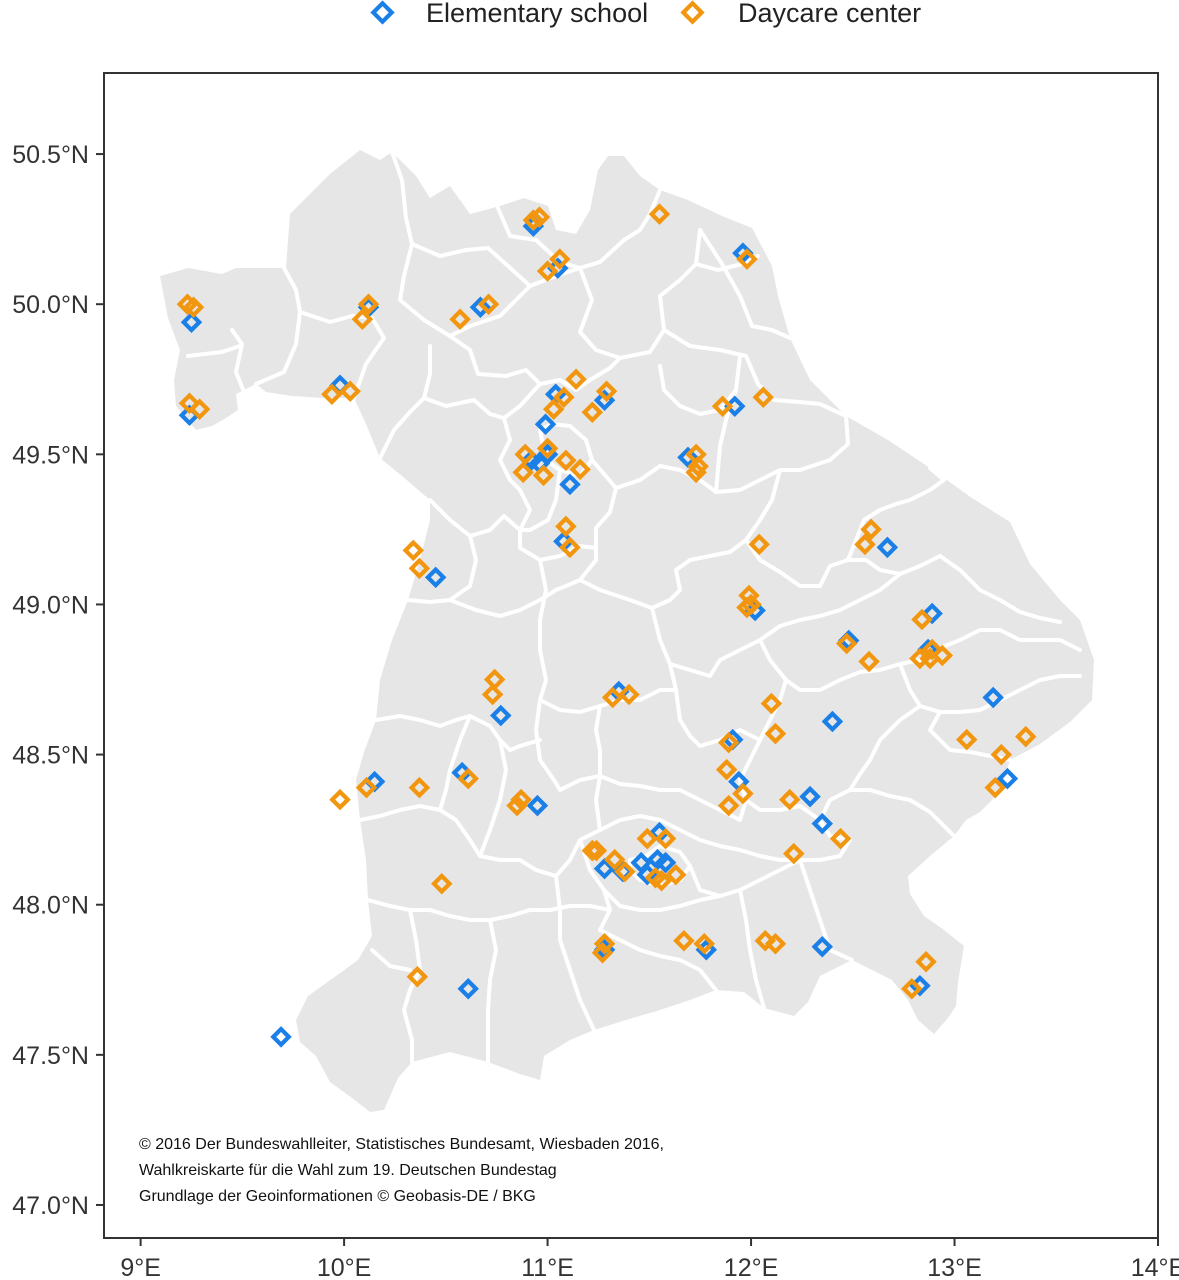  I want to click on legend-item-elementary-school: Elementary school, so click(509, 14).